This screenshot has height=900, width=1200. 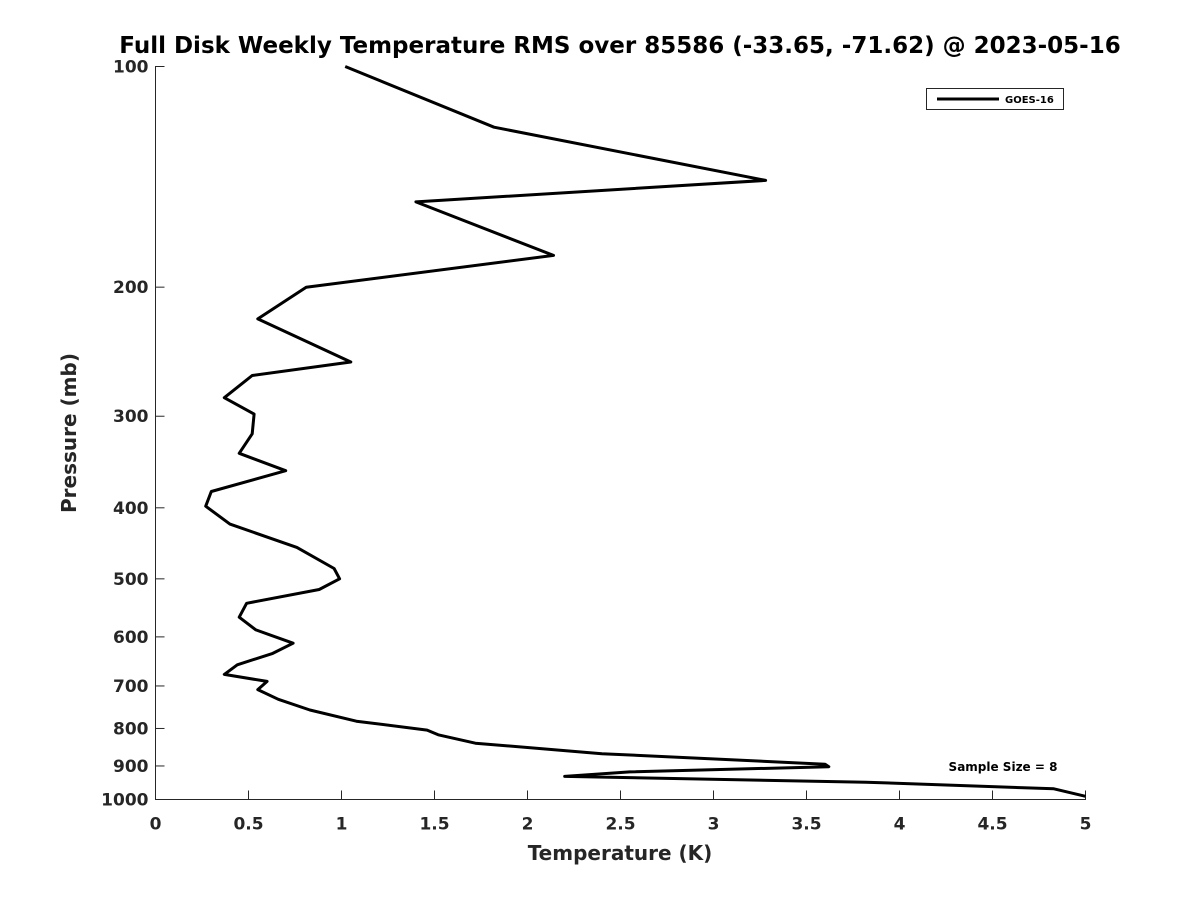 I want to click on x-tick-label: 0, so click(x=156, y=825).